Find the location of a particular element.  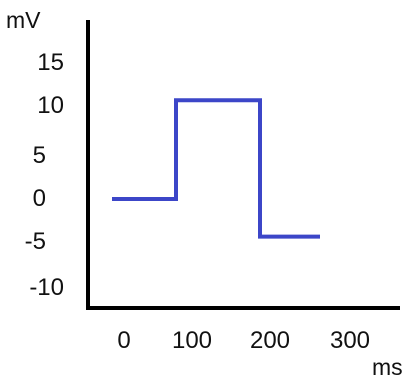

x-tick-100: 100 is located at coordinates (192, 340).